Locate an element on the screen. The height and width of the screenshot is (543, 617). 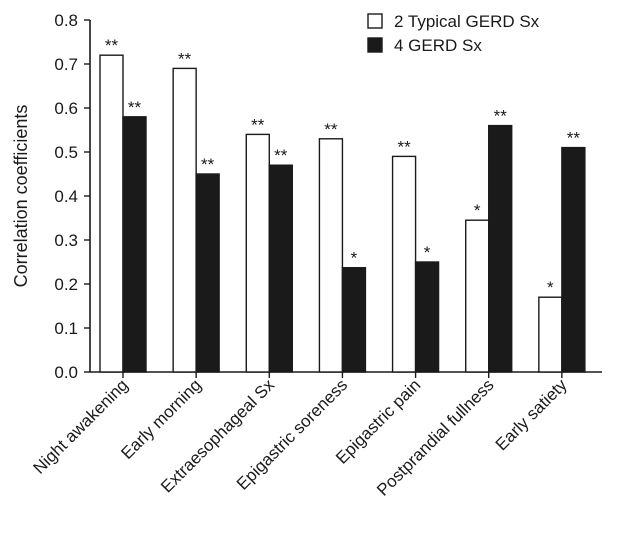
x-tick-label: Early satiety is located at coordinates (531, 414).